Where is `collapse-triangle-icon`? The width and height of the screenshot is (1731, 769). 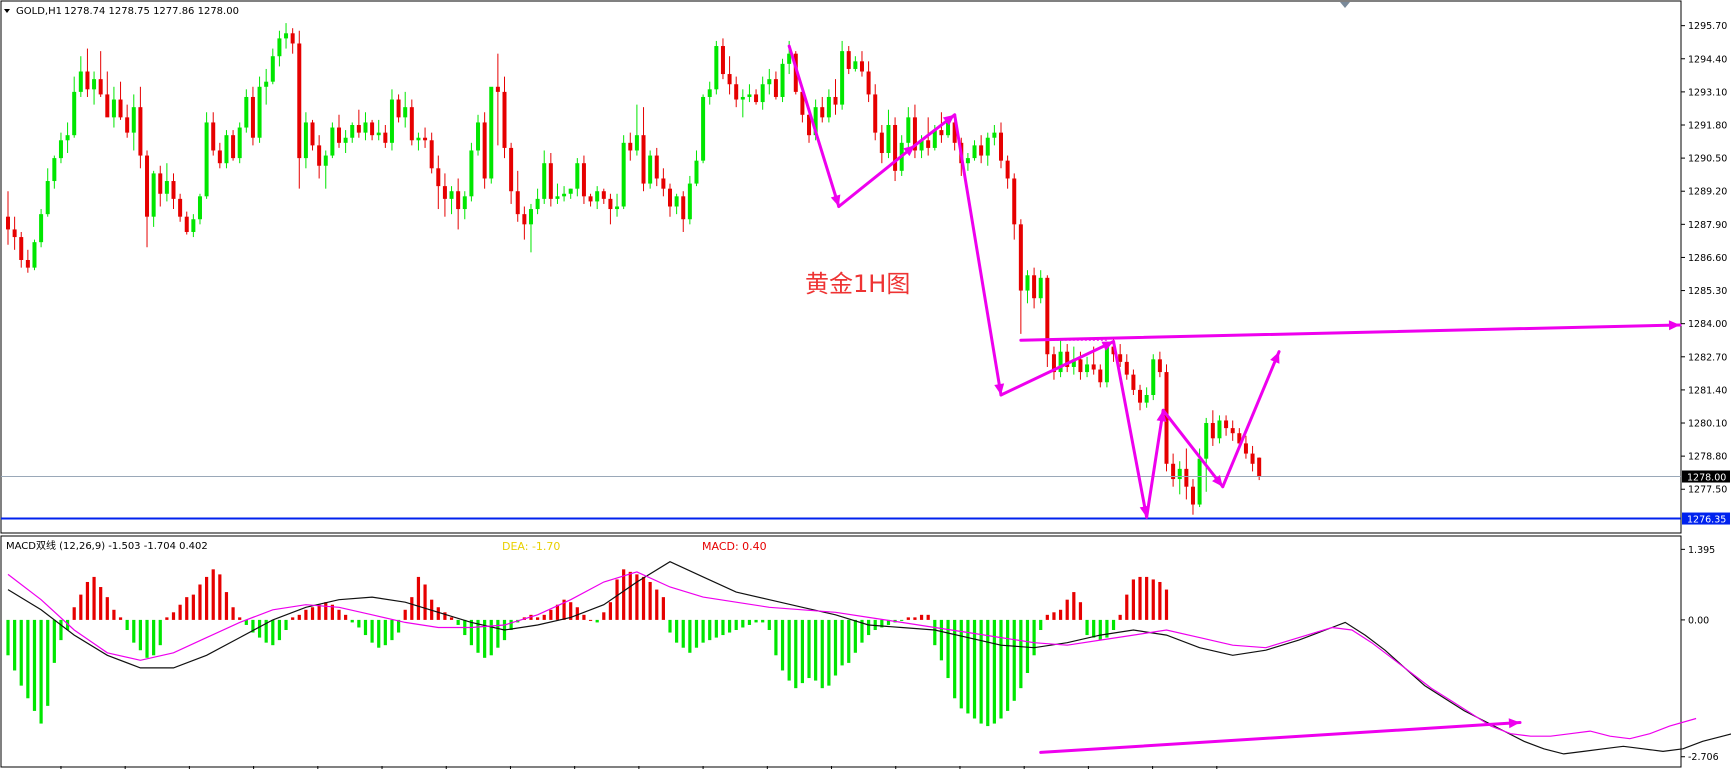
collapse-triangle-icon is located at coordinates (7, 11).